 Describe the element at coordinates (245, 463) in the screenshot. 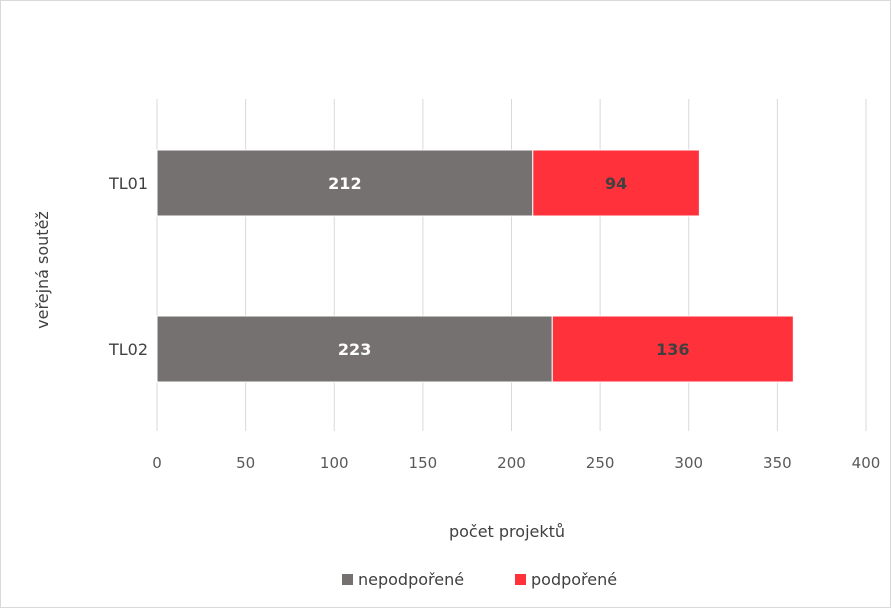

I see `x-tick-label: 50` at that location.